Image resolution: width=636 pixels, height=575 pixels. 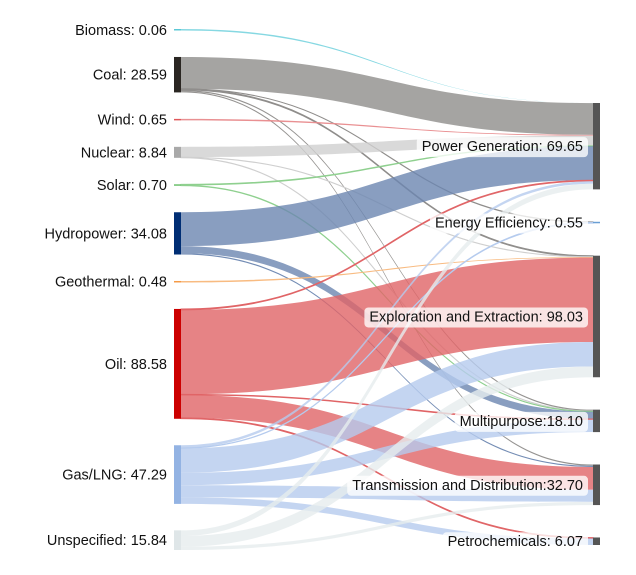 I want to click on target-label-bg-efficiency, so click(x=508, y=223).